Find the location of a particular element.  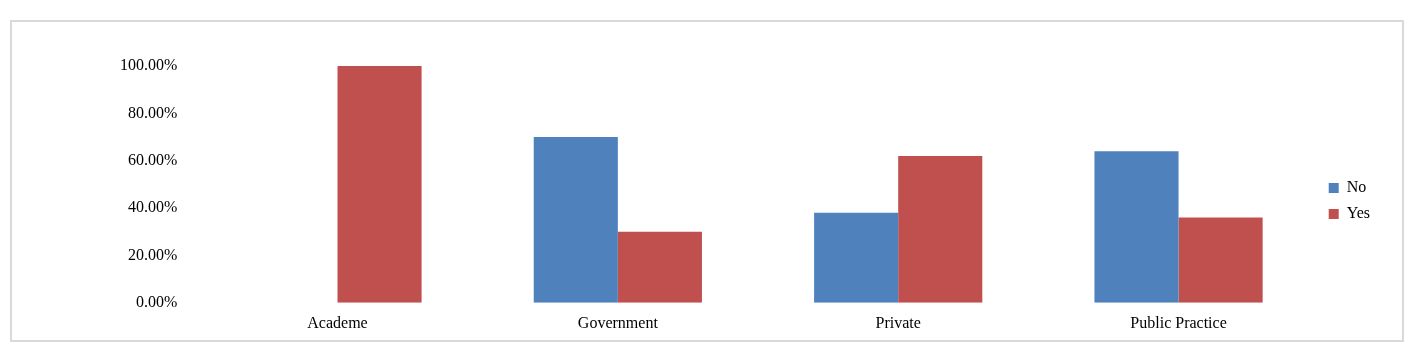

x-tick-label: Public Practice is located at coordinates (1178, 322).